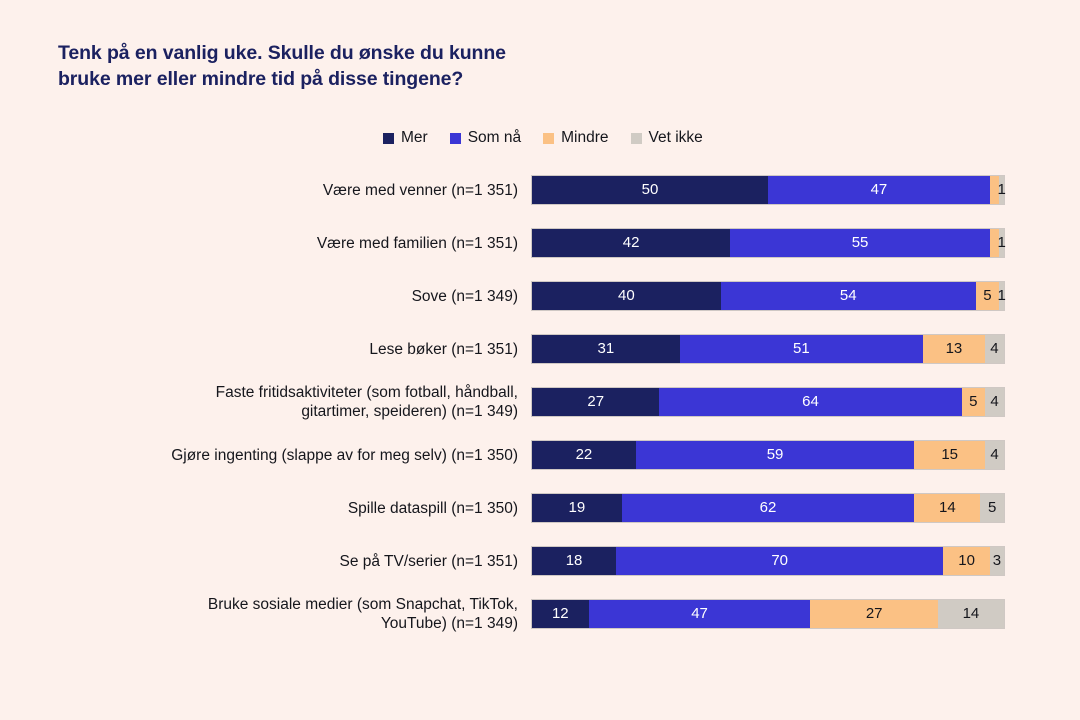 The width and height of the screenshot is (1080, 720). I want to click on bar-segment: 19, so click(577, 508).